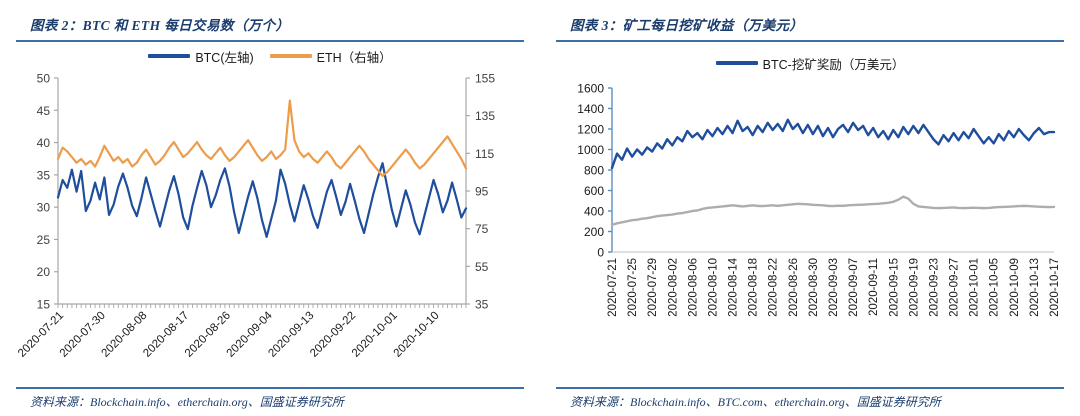 The height and width of the screenshot is (416, 1080). I want to click on svg-text: 2020-10-01, so click(975, 287).